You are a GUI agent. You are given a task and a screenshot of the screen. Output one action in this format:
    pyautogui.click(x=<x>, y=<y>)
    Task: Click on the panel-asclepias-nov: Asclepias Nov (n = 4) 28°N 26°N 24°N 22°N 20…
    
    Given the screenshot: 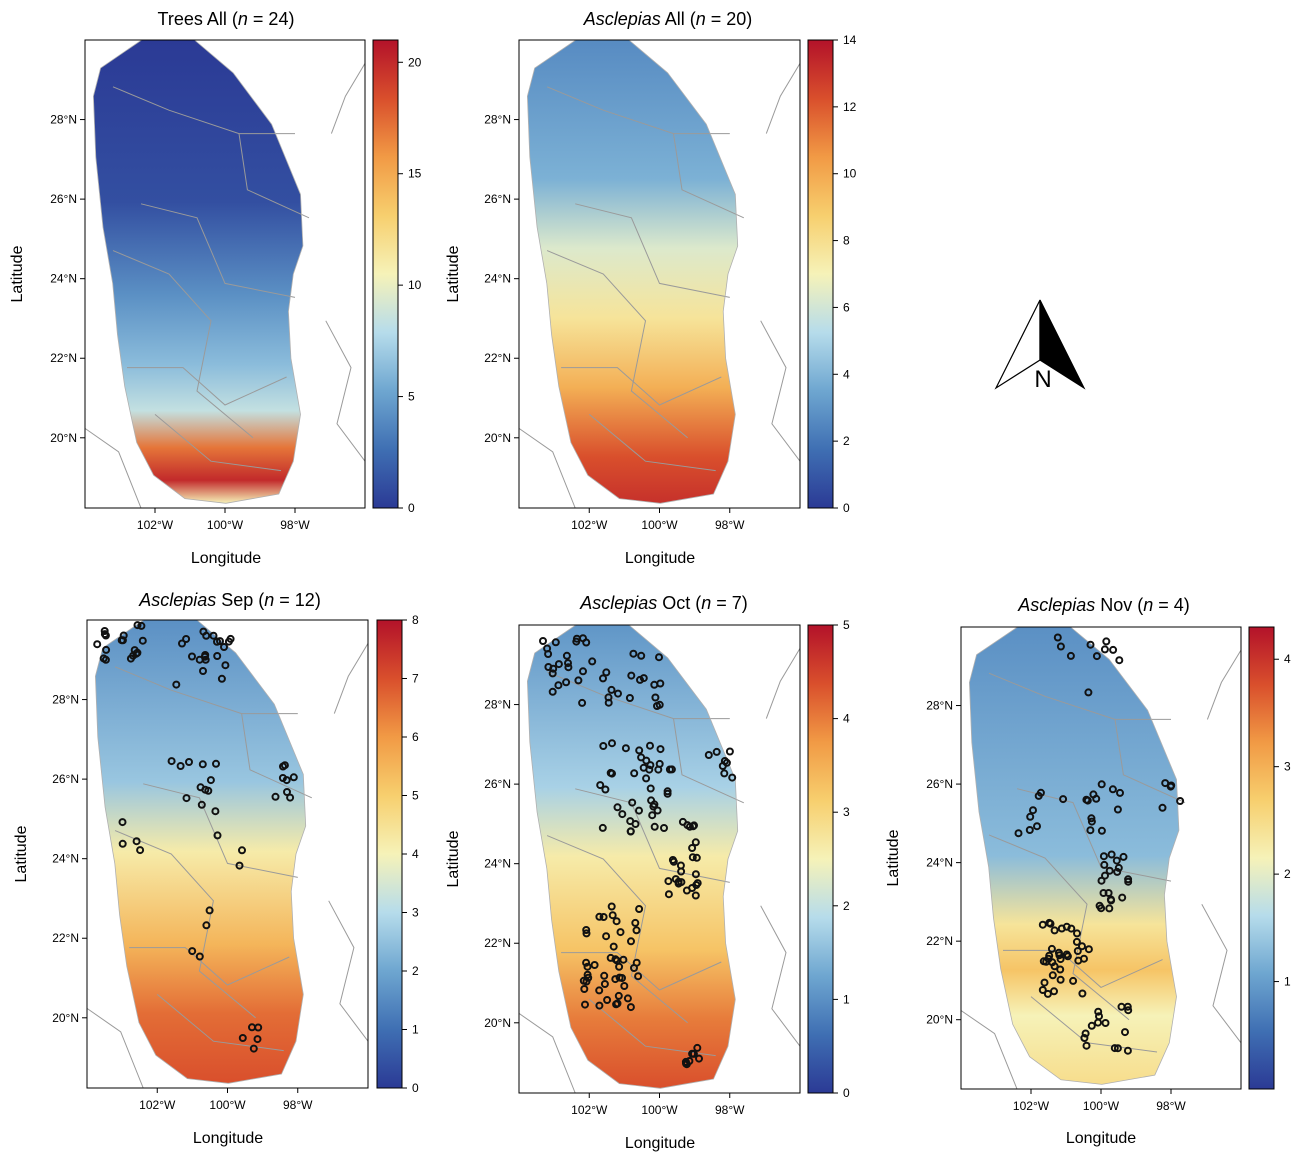 What is the action you would take?
    pyautogui.click(x=1088, y=871)
    